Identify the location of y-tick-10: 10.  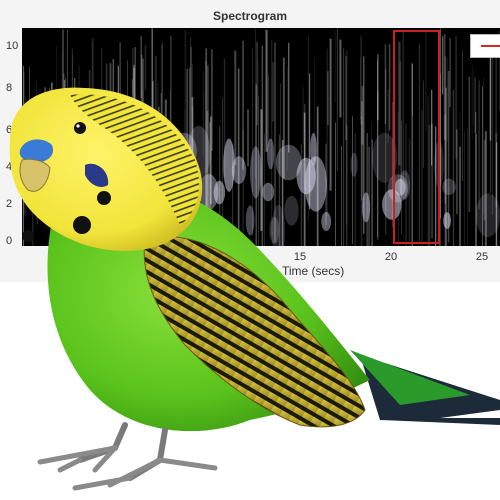
(12, 46).